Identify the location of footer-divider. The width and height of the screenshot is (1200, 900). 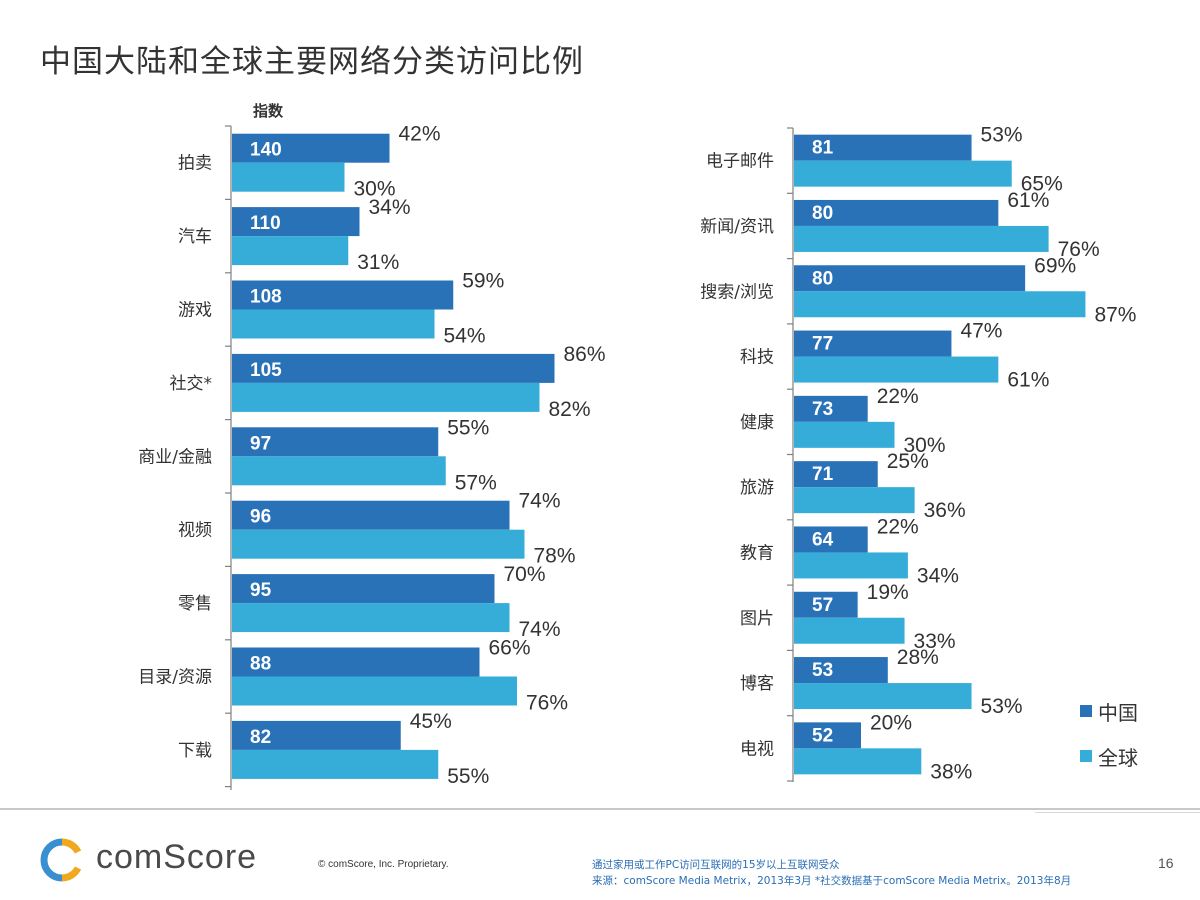
(600, 809).